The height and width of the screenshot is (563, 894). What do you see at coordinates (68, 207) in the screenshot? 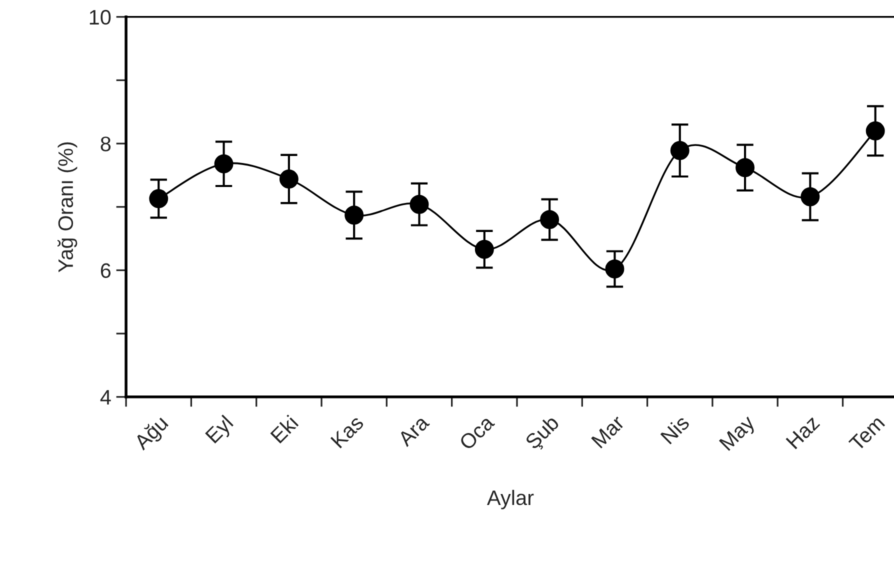
I see `y-axis-title: Yağ Oranı (%)` at bounding box center [68, 207].